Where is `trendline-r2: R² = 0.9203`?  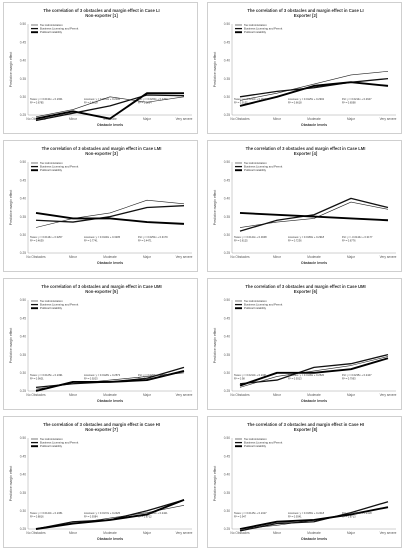 trendline-r2: R² = 0.9203 is located at coordinates (91, 378).